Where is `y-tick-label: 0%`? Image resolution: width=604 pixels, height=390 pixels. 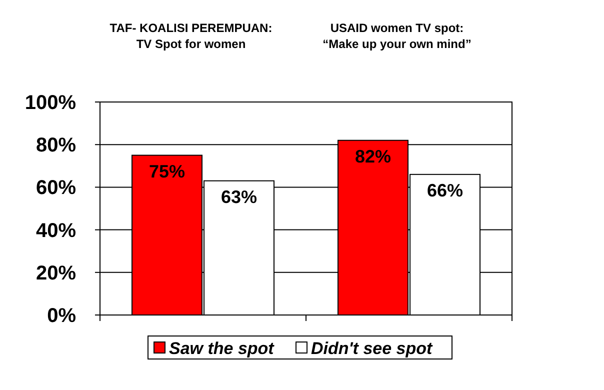 y-tick-label: 0% is located at coordinates (61, 316).